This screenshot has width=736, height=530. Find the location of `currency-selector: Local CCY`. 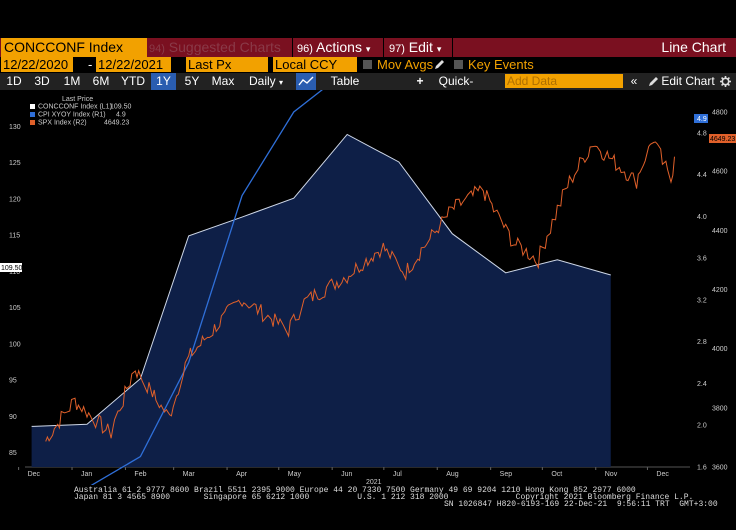

currency-selector: Local CCY is located at coordinates (315, 64).